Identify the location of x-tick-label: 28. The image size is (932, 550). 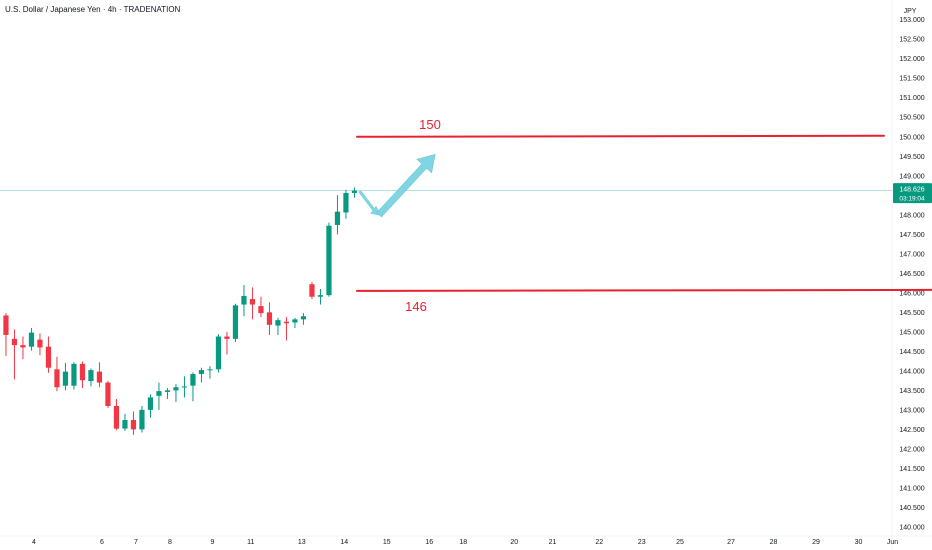
(774, 542).